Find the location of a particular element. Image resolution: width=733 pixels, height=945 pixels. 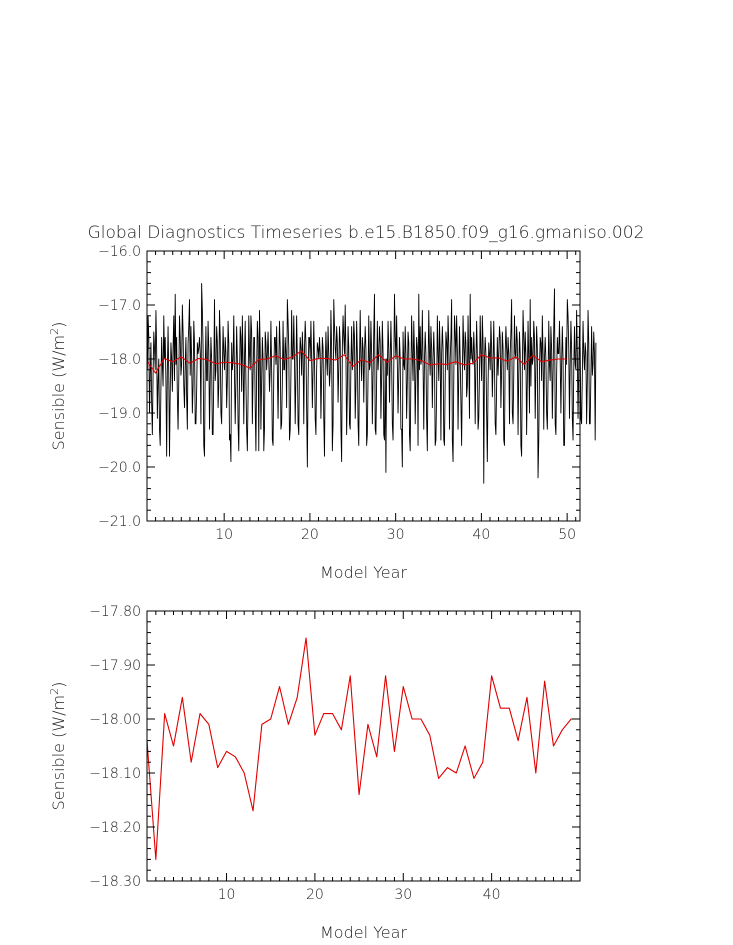

y-tick-label: −16.0 is located at coordinates (119, 252).